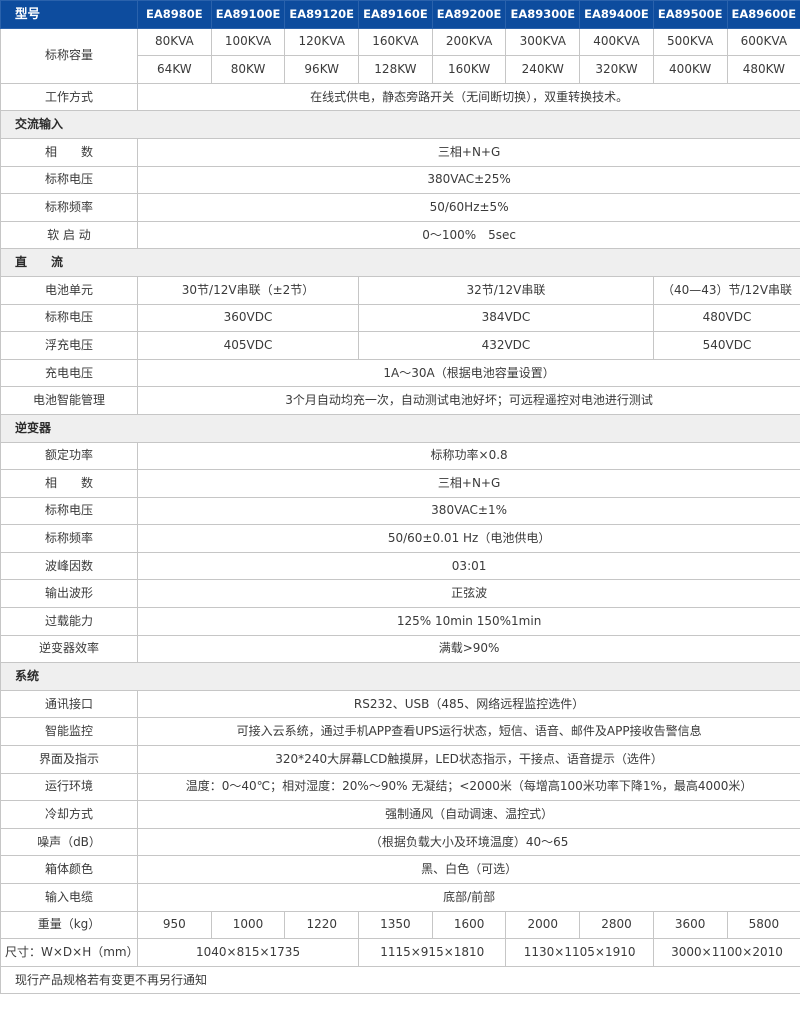 This screenshot has width=800, height=1026. I want to click on row-value: 正弦波, so click(468, 594).